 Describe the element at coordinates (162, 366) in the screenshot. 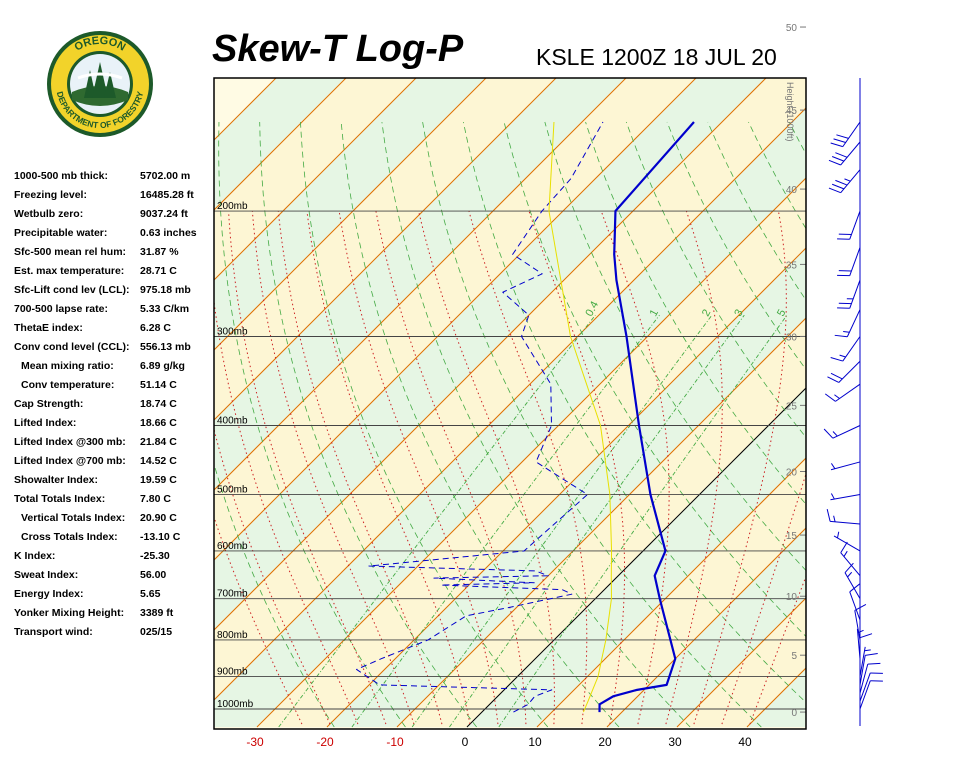

I see `index-value: 6.89 g/kg` at that location.